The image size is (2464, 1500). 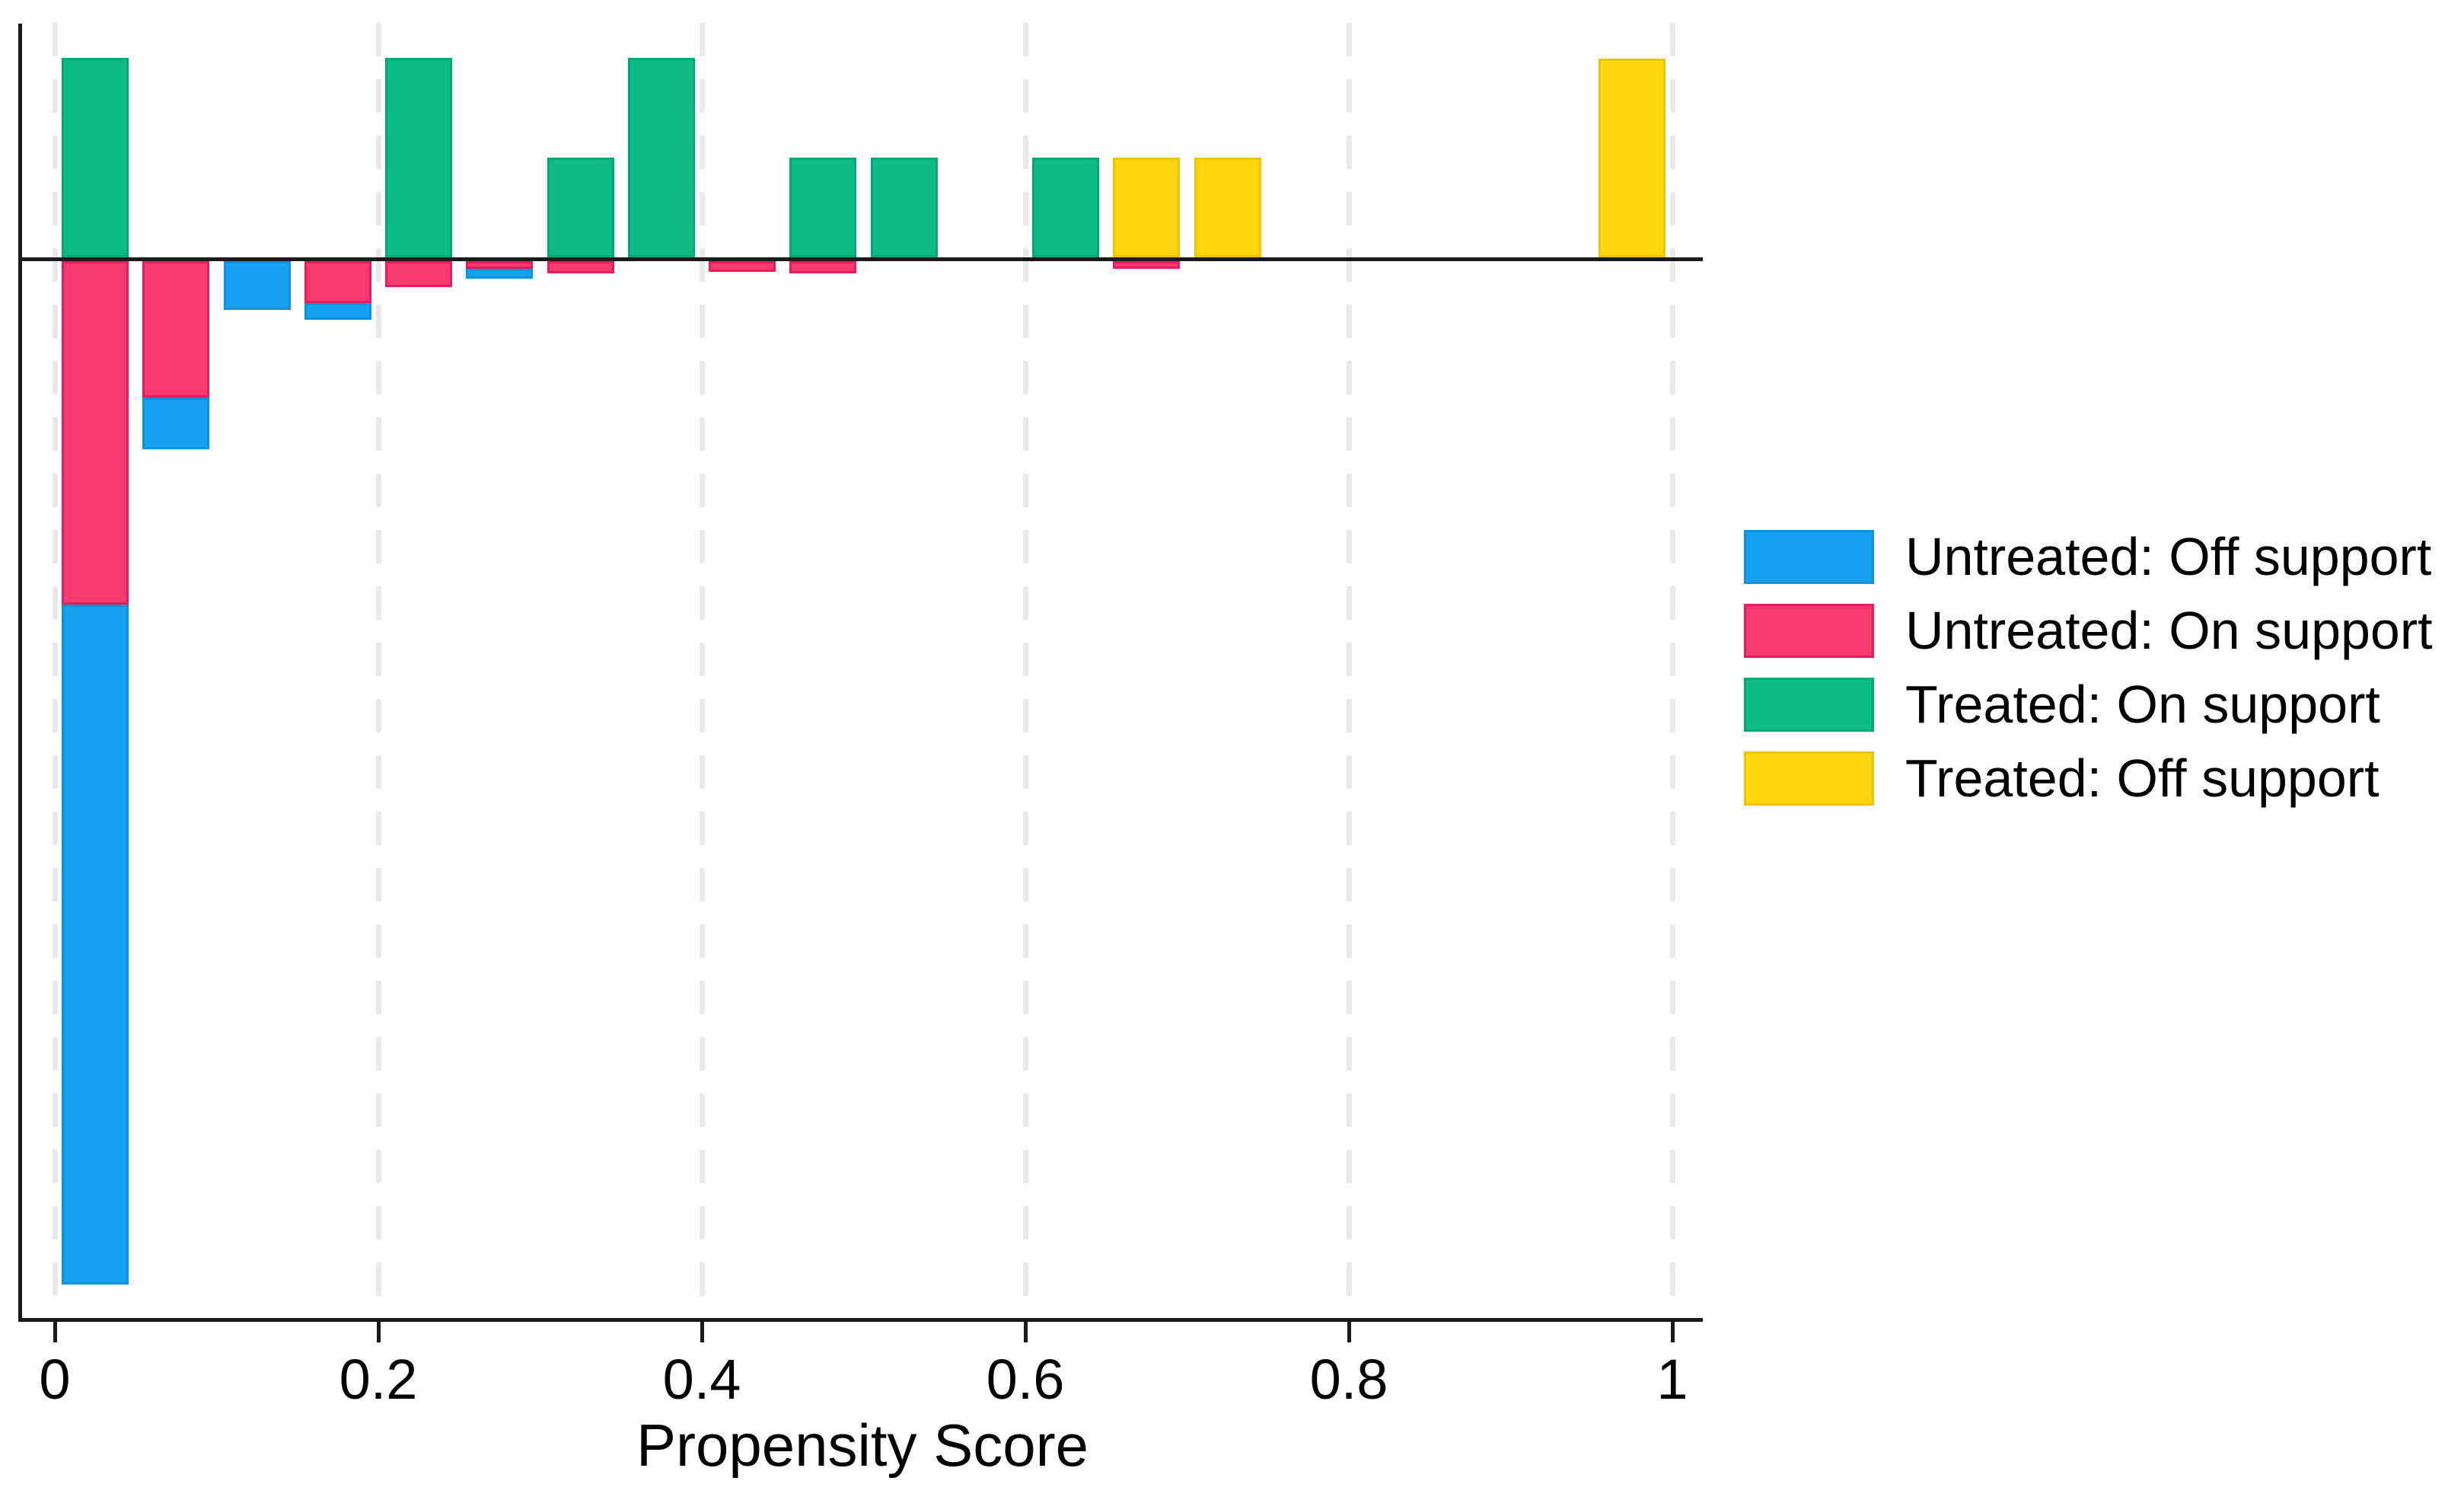 What do you see at coordinates (20, 673) in the screenshot?
I see `y-axis-spine` at bounding box center [20, 673].